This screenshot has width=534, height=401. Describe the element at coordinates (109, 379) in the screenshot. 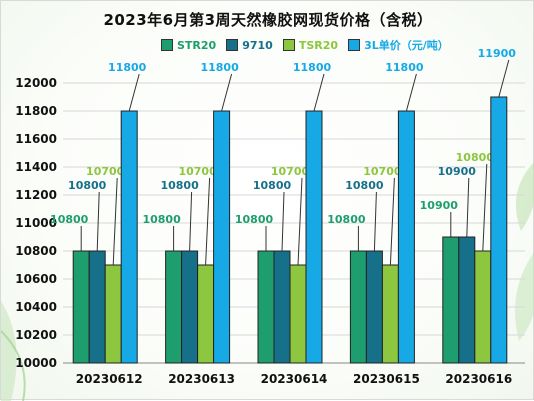

I see `x-tick-label: 20230612` at that location.